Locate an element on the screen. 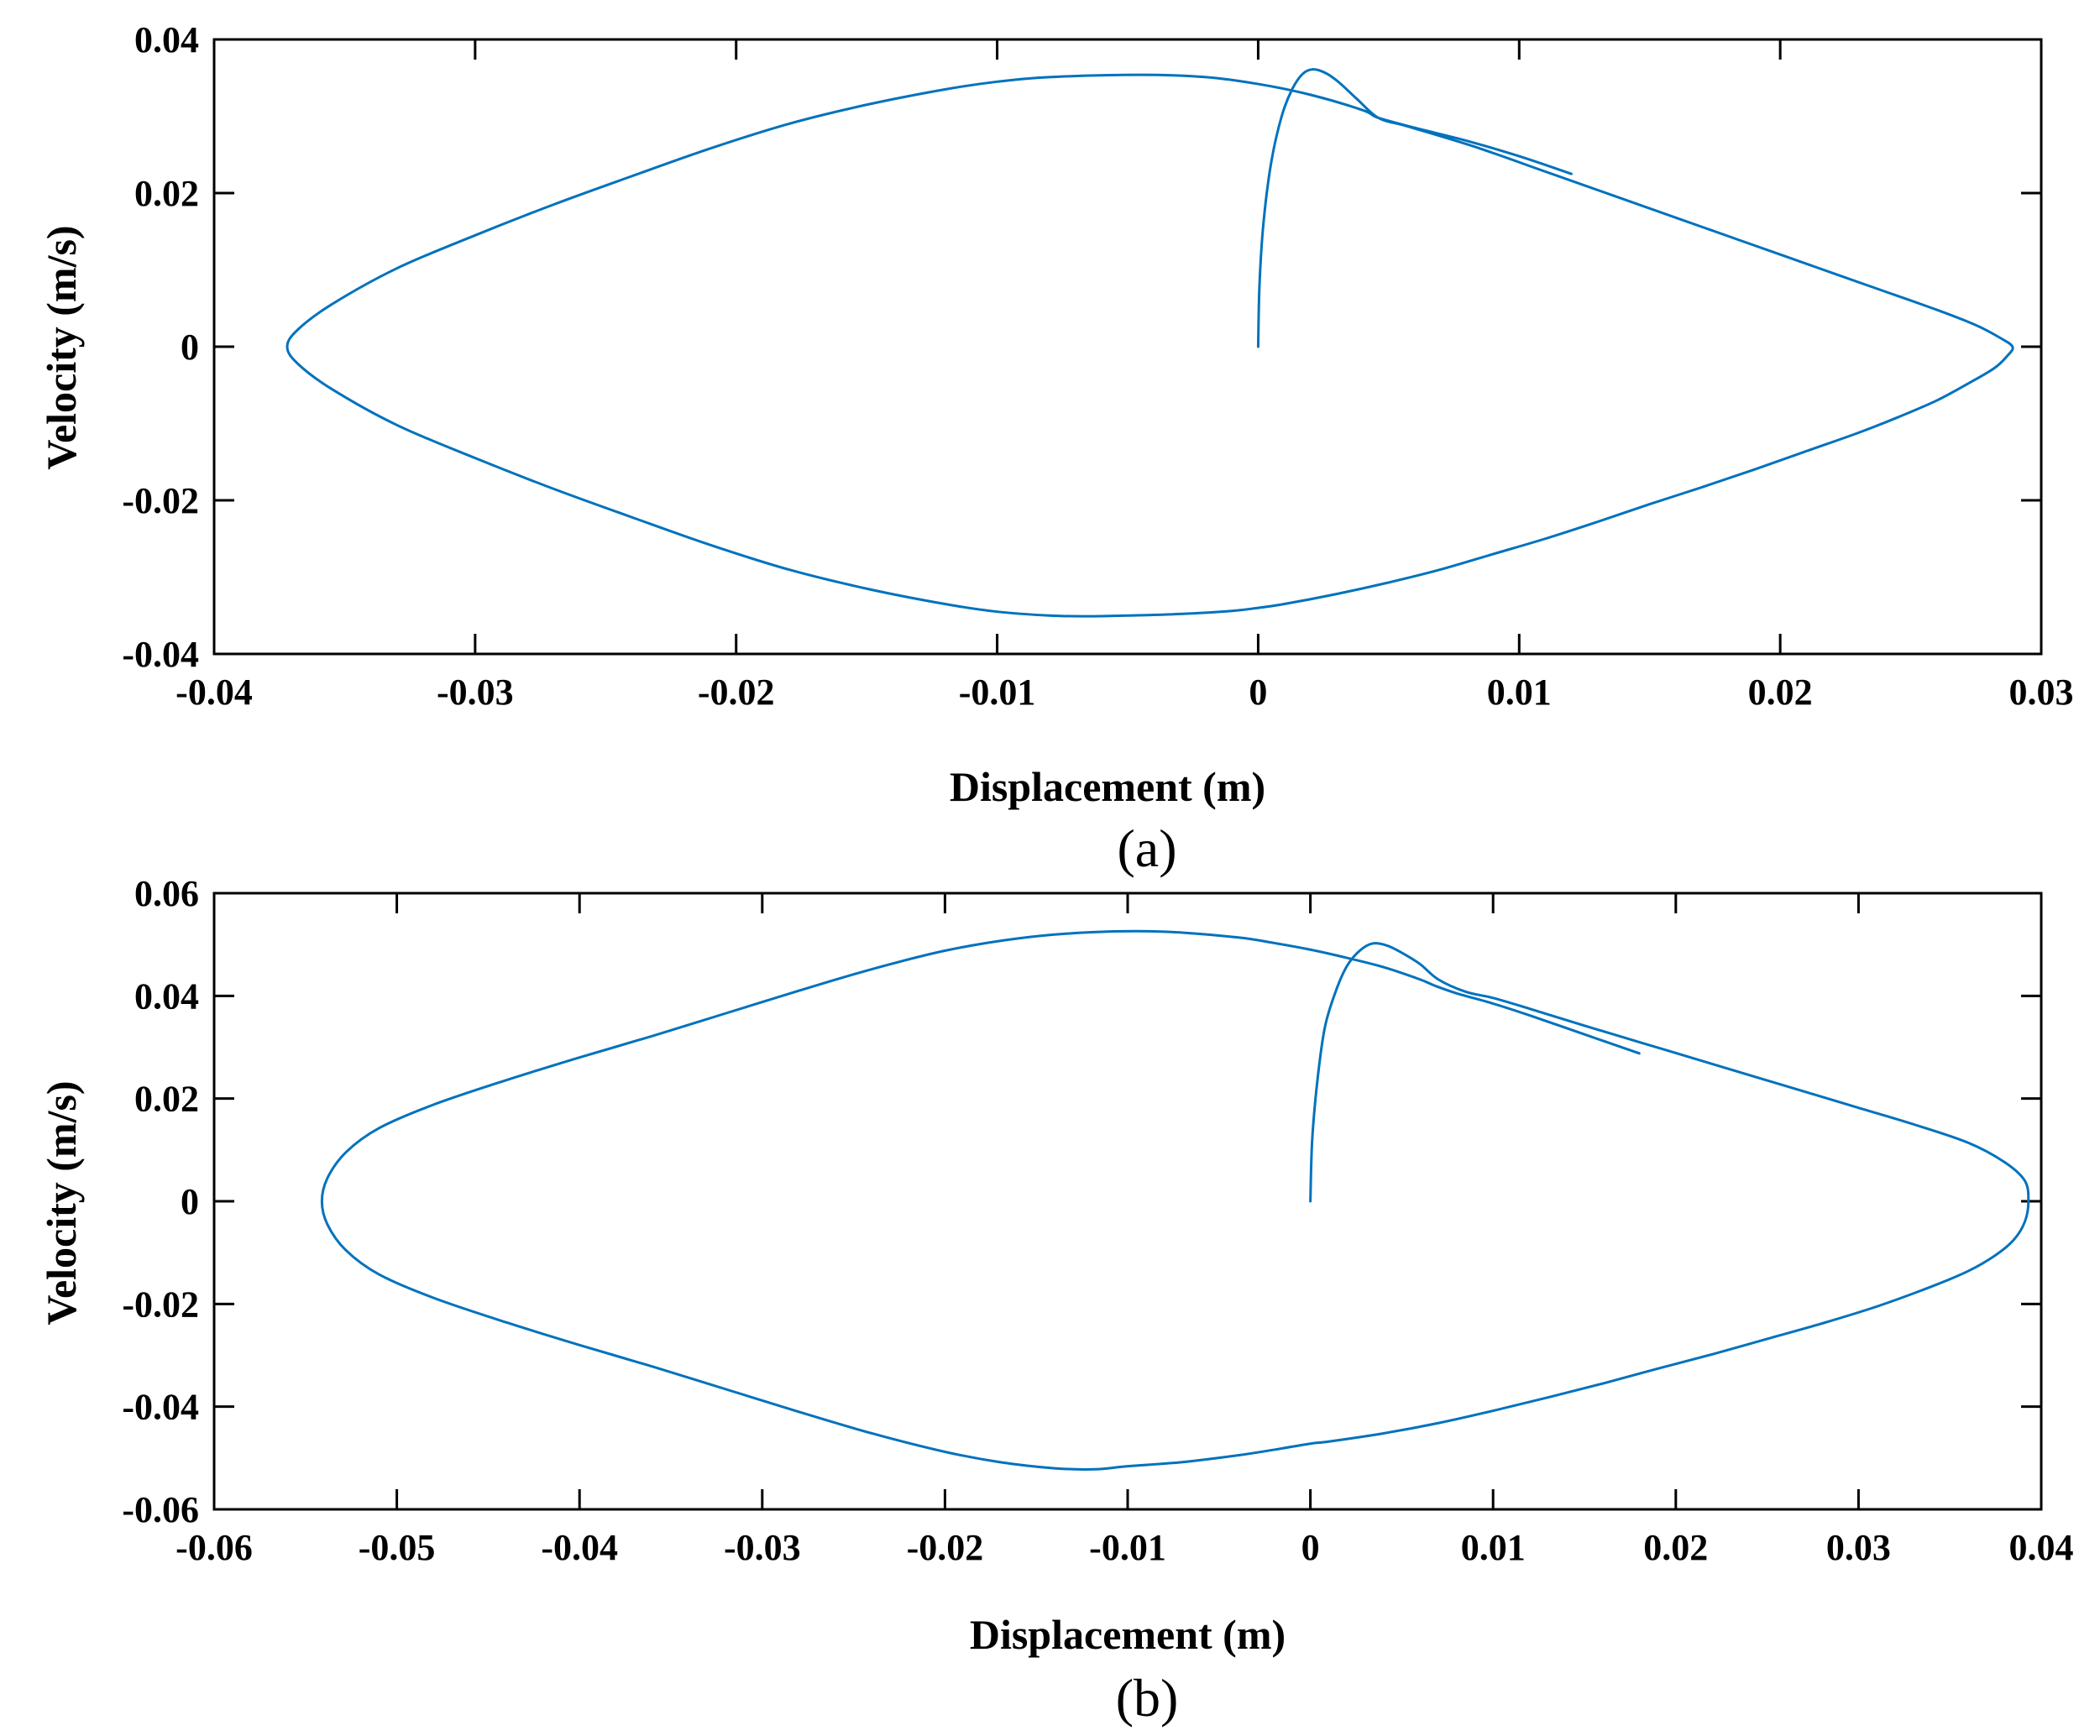 This screenshot has width=2100, height=1736. panel-a-xlabel: Displacement (m) is located at coordinates (1107, 786).